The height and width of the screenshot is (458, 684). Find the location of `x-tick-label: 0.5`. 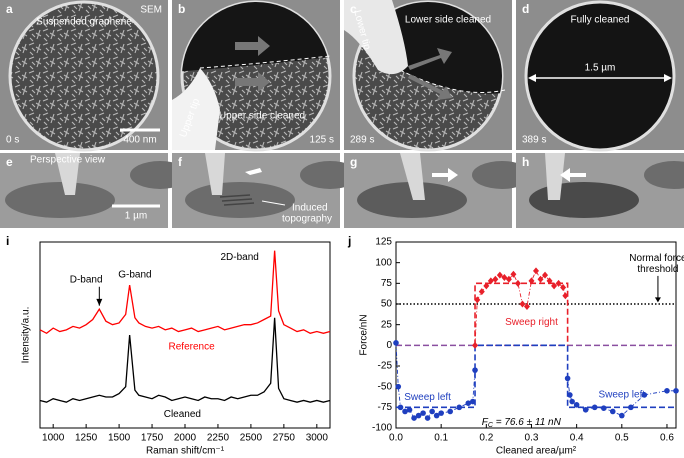

x-tick-label: 0.5 is located at coordinates (622, 438).